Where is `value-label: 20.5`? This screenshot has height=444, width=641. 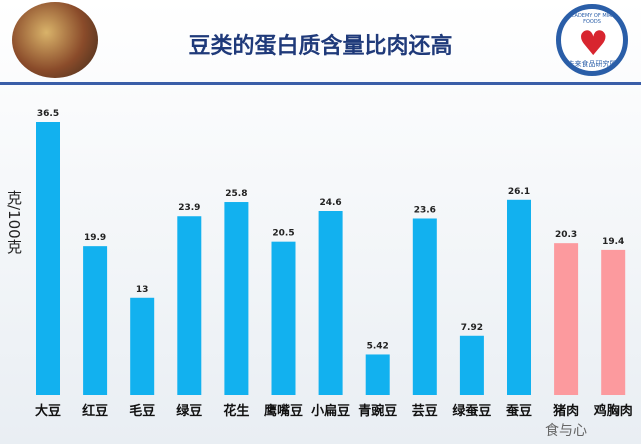 value-label: 20.5 is located at coordinates (283, 234).